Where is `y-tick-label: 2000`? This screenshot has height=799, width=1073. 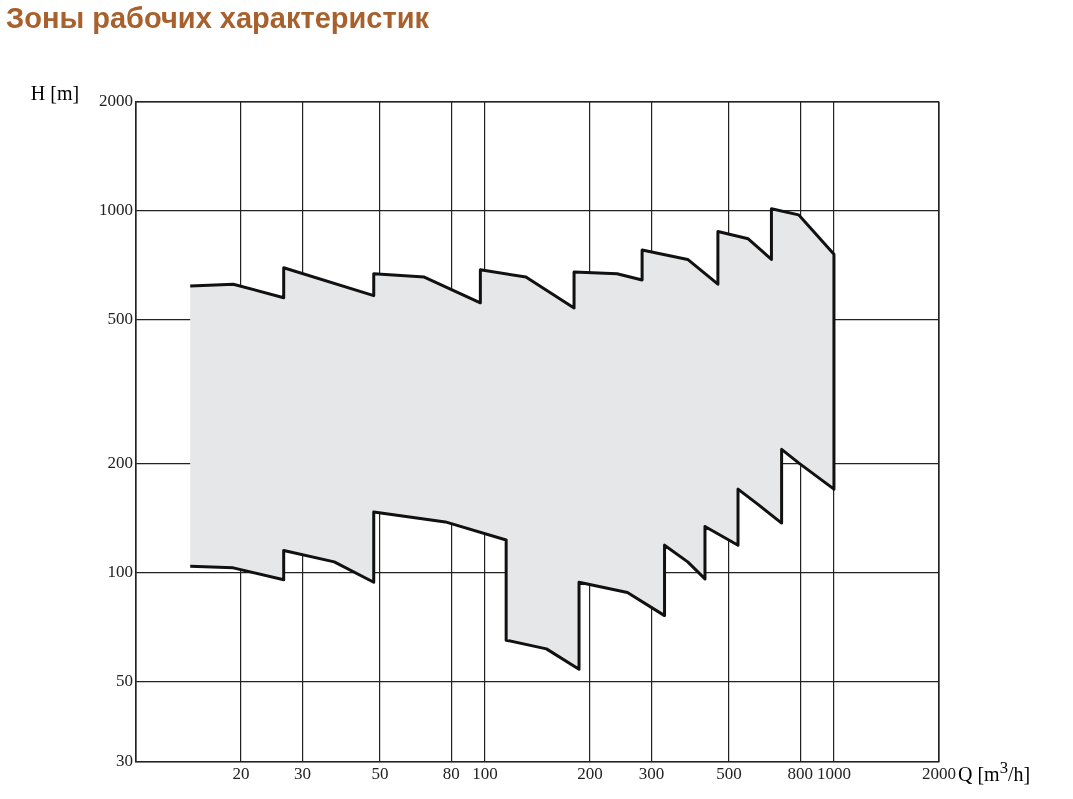
y-tick-label: 2000 is located at coordinates (116, 101).